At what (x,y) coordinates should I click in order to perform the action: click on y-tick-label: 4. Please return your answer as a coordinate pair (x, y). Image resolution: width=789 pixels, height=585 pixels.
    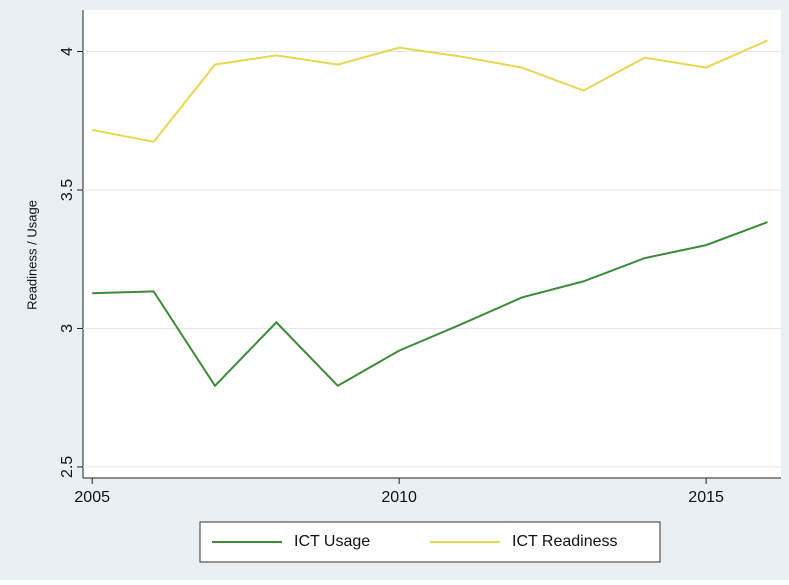
    Looking at the image, I should click on (67, 51).